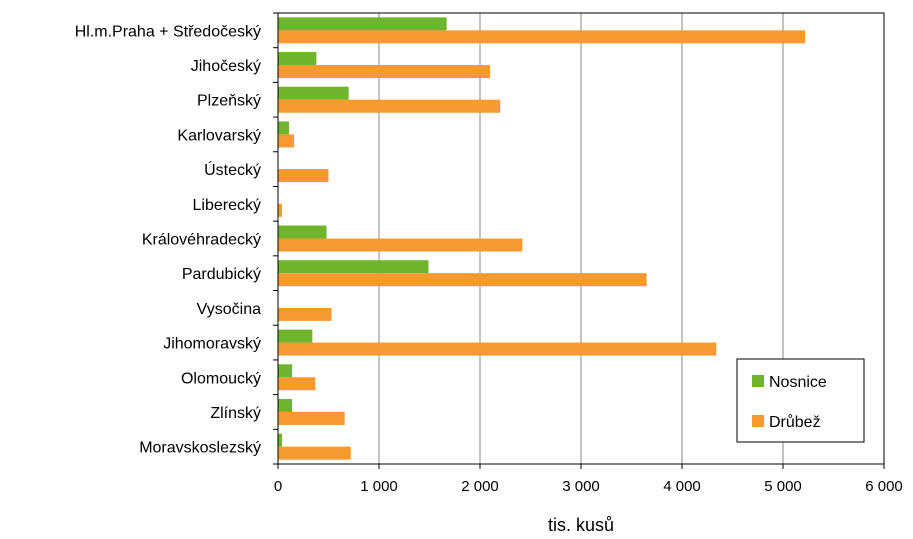 The image size is (913, 539). What do you see at coordinates (362, 24) in the screenshot?
I see `bar-nosnice-hl-m-praha-stredocesky` at bounding box center [362, 24].